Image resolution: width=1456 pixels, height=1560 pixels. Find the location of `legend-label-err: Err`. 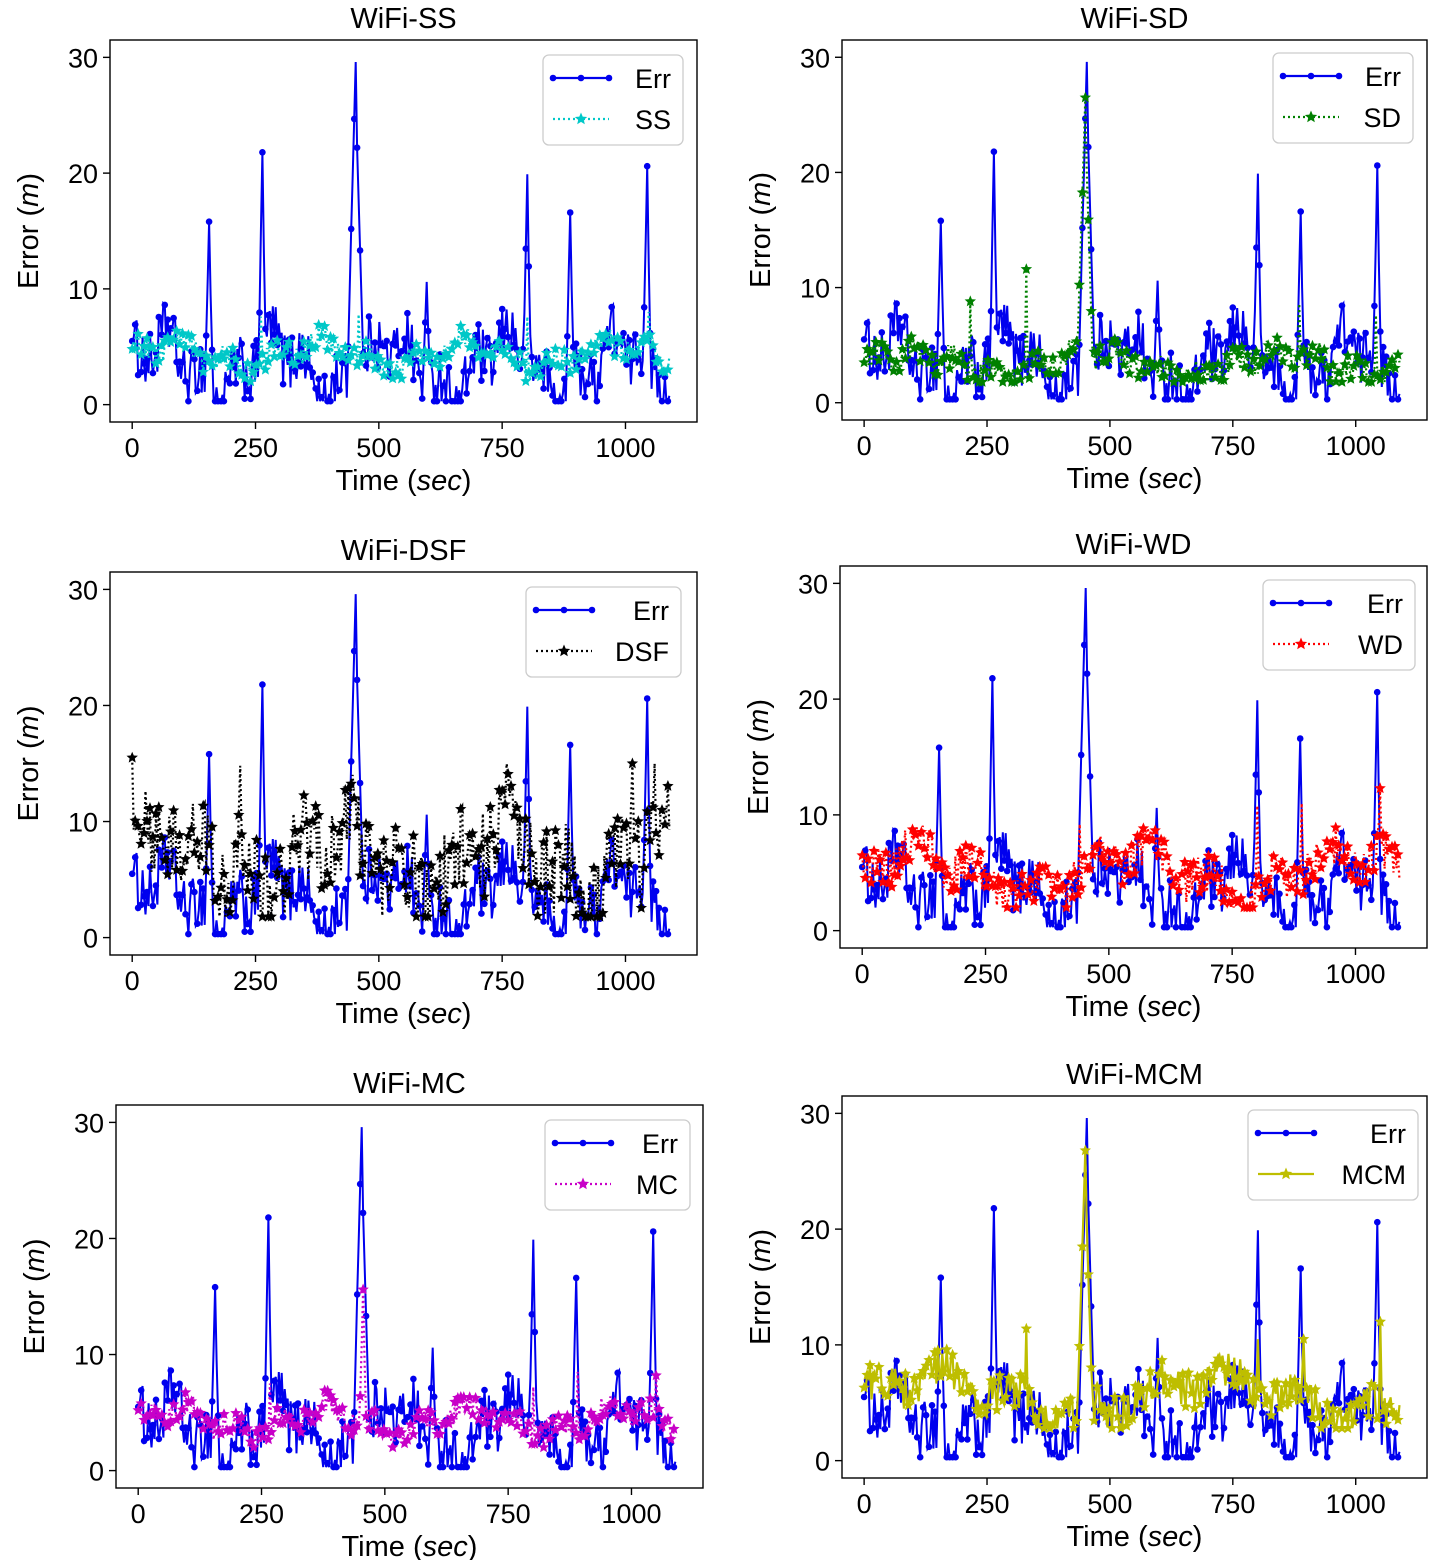

legend-label-err: Err is located at coordinates (1388, 1134).